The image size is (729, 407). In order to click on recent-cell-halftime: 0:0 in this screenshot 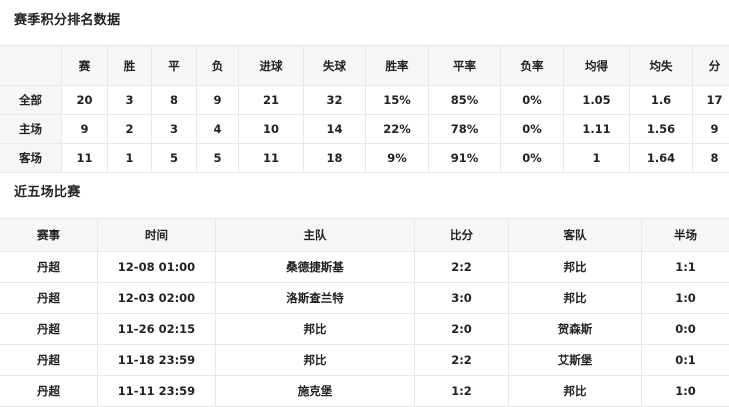, I will do `click(685, 329)`.